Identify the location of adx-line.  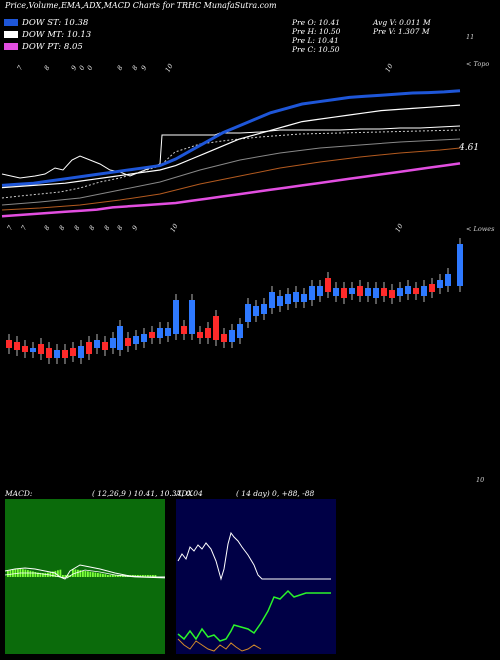
(254, 556).